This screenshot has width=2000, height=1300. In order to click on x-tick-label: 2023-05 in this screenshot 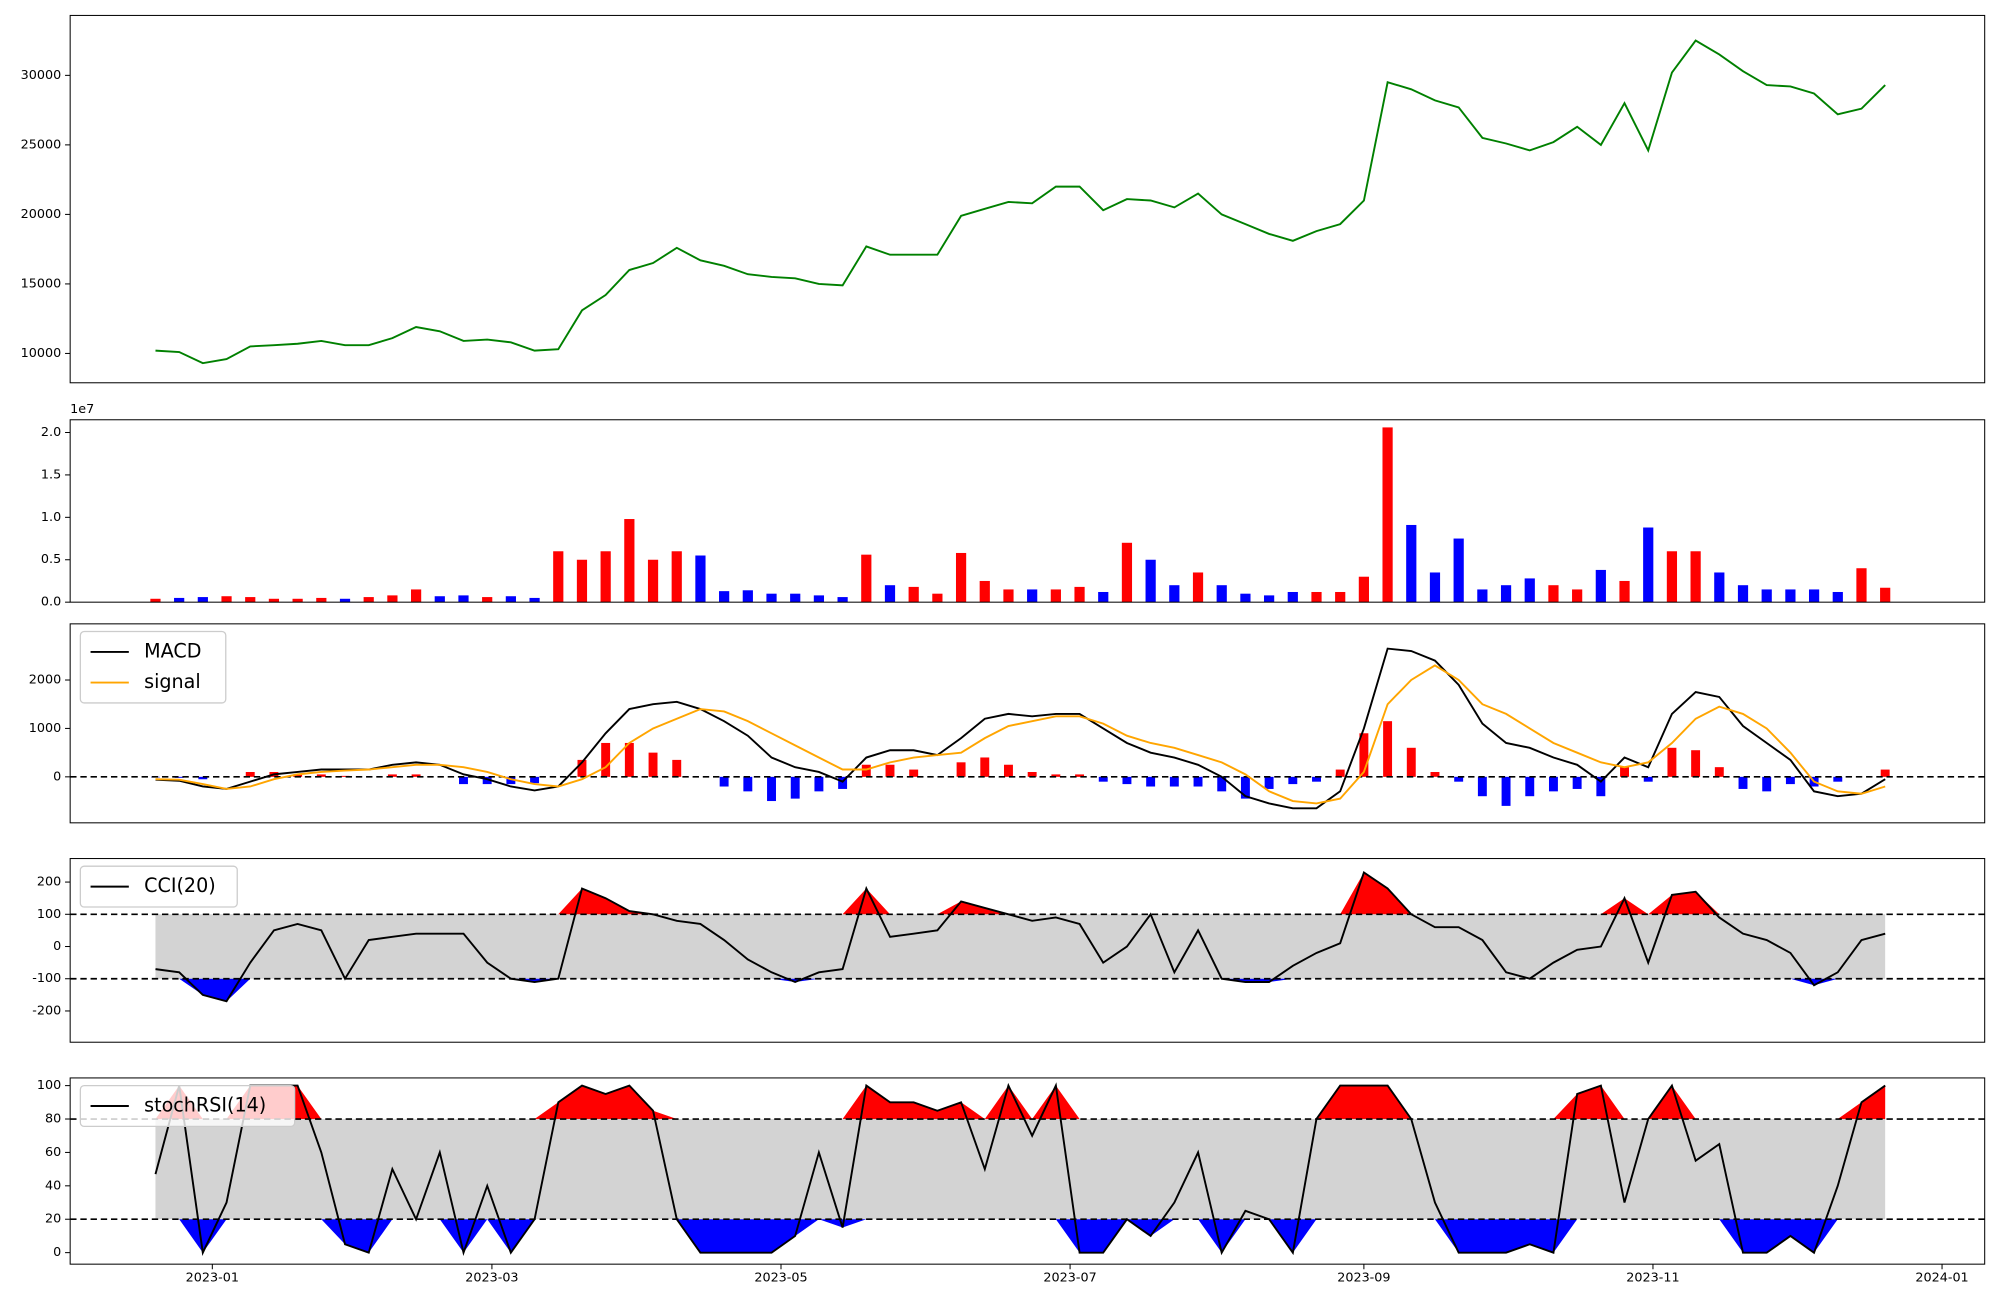, I will do `click(780, 1278)`.